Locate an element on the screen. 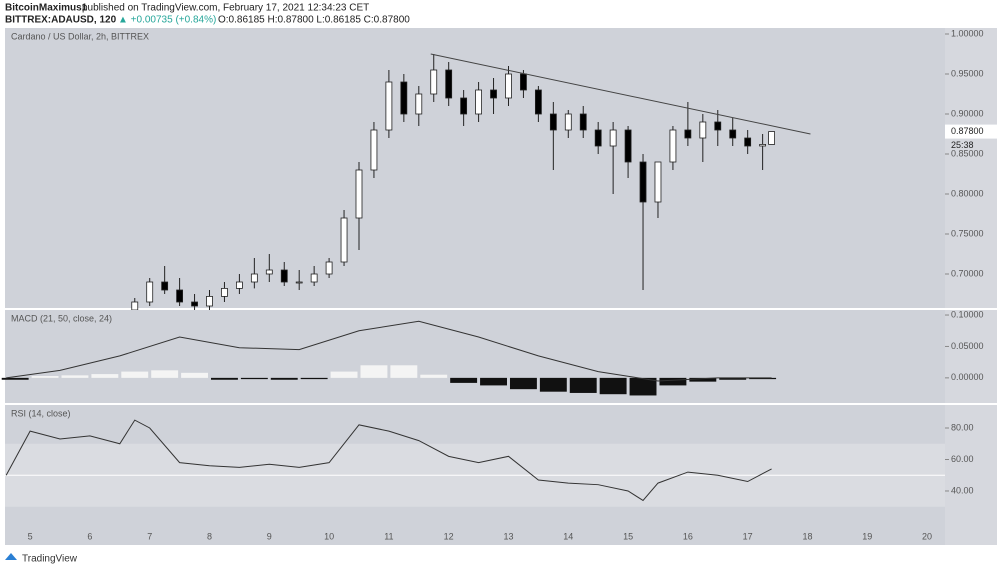  panel-title: Cardano / US Dollar, 2h, BITTREX is located at coordinates (80, 36).